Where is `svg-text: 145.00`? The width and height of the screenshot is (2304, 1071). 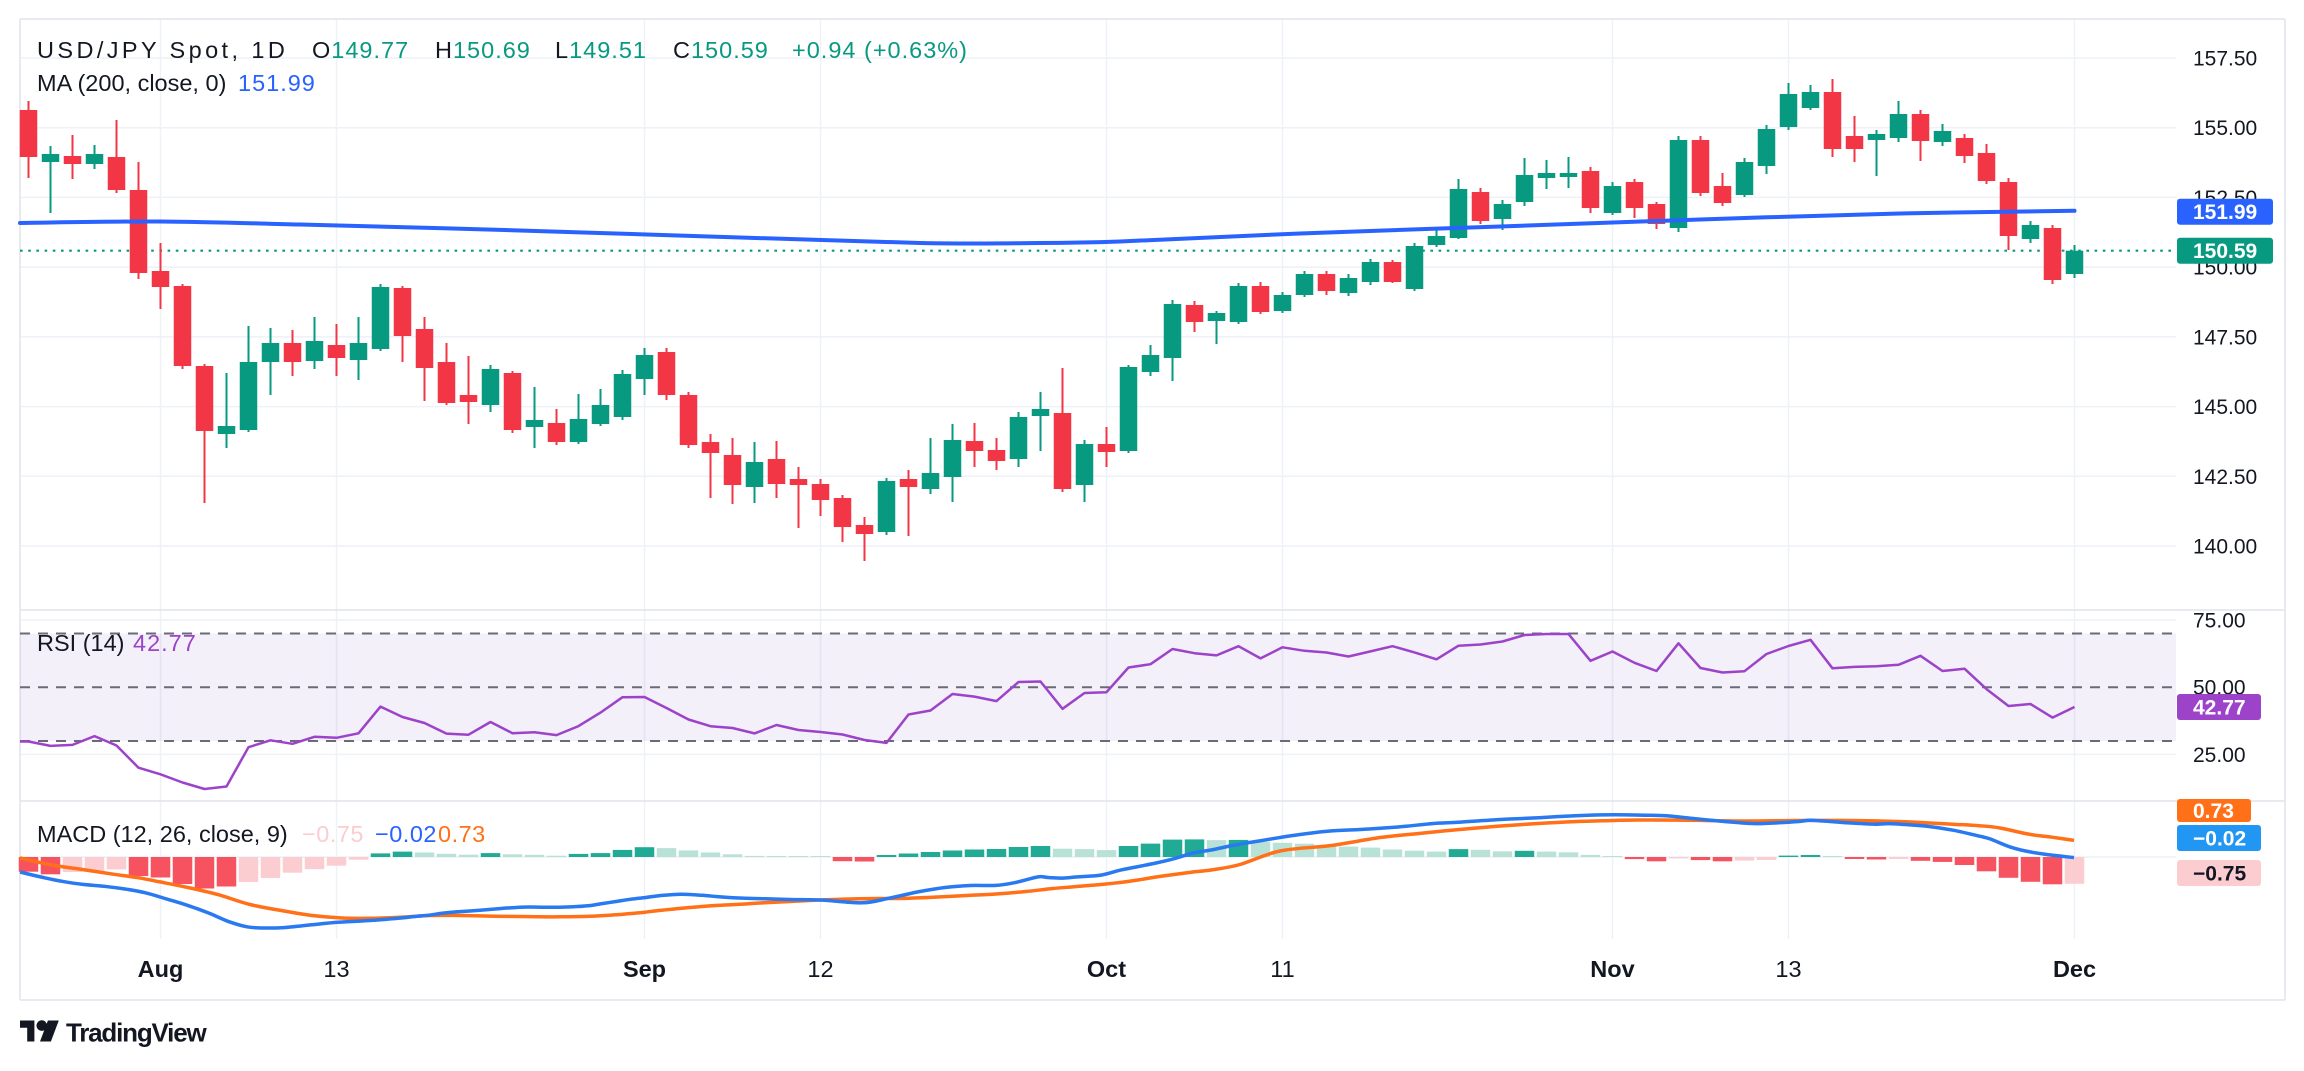 svg-text: 145.00 is located at coordinates (2225, 407).